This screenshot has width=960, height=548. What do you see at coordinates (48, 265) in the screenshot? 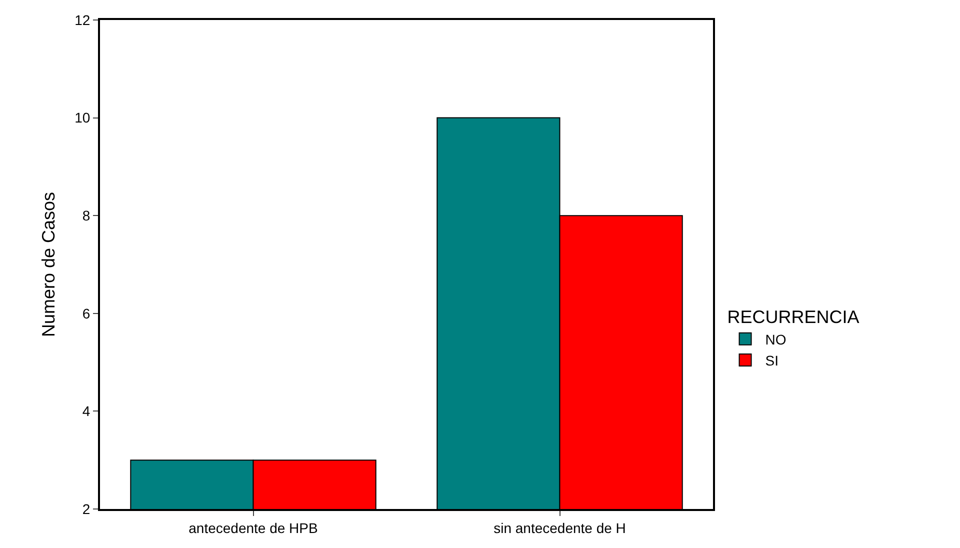
I see `y-axis-title: Numero de Casos` at bounding box center [48, 265].